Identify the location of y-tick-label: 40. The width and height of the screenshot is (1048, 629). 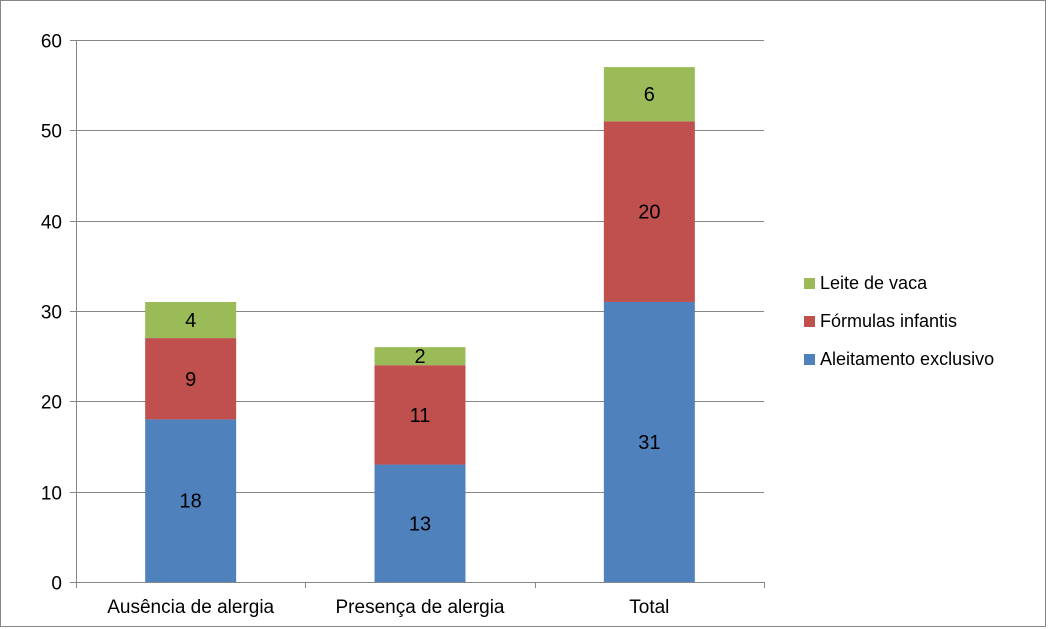
(51, 223).